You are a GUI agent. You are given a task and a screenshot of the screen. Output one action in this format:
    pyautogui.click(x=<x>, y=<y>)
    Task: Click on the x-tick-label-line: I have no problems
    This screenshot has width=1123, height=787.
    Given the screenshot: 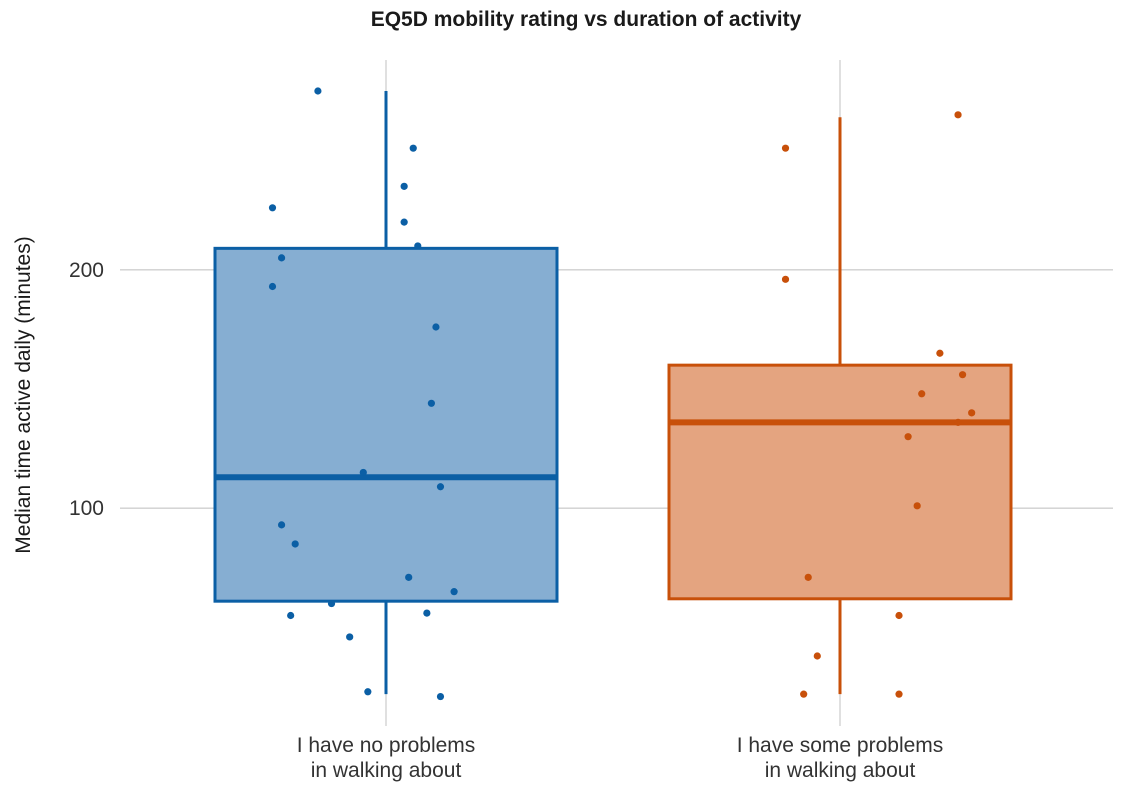 What is the action you would take?
    pyautogui.click(x=386, y=745)
    